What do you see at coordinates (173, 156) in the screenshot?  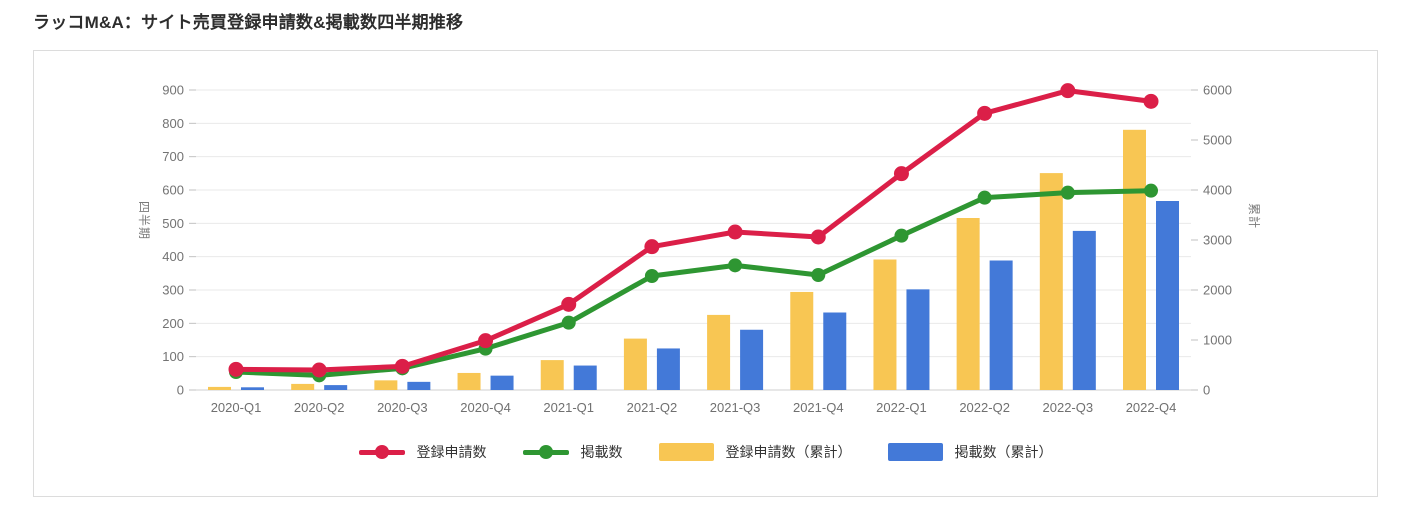 I see `y-tick-label-left: 700` at bounding box center [173, 156].